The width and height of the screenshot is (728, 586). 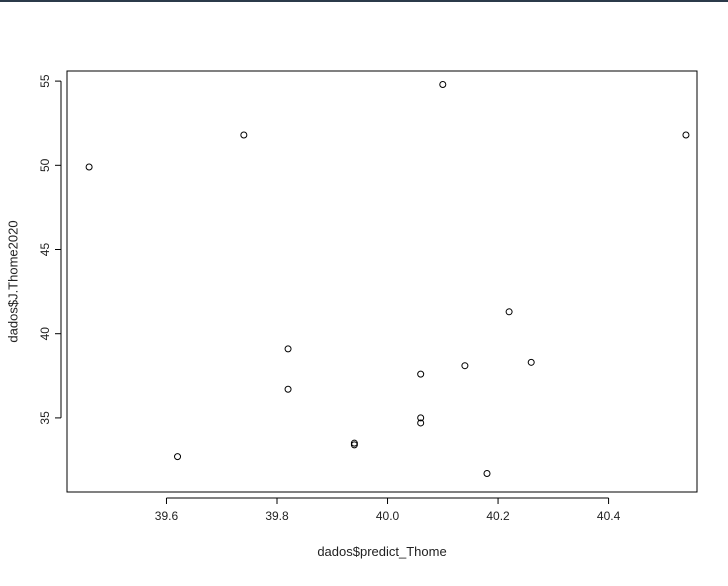 What do you see at coordinates (388, 516) in the screenshot?
I see `x-tick-label: 40.0` at bounding box center [388, 516].